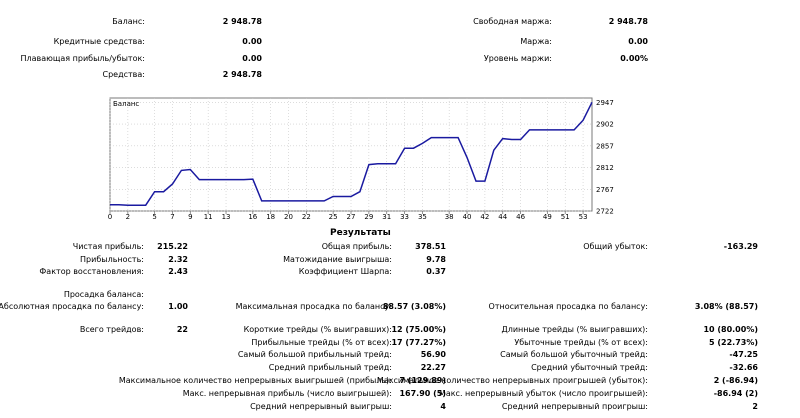 This screenshot has width=800, height=418. What do you see at coordinates (418, 342) in the screenshot?
I see `profit-trades-value: 17 (77.27%)` at bounding box center [418, 342].